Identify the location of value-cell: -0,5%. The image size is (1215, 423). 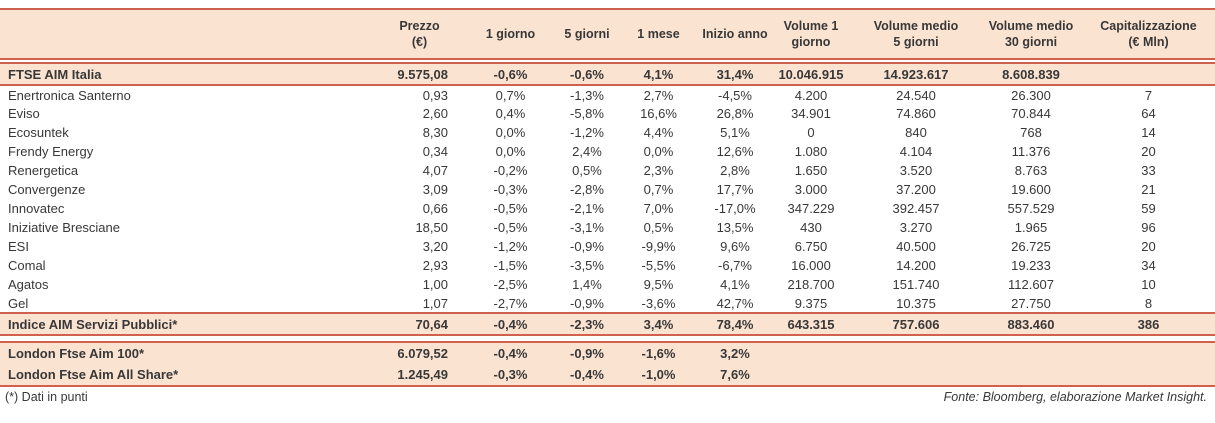
(510, 227).